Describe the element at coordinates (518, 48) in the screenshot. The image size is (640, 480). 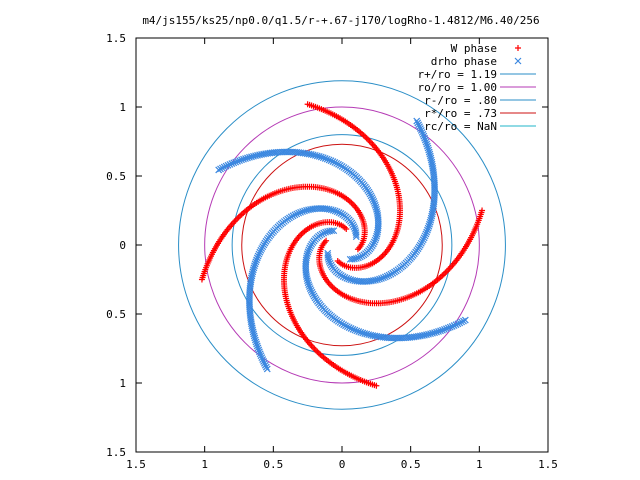
I see `legend-marker` at that location.